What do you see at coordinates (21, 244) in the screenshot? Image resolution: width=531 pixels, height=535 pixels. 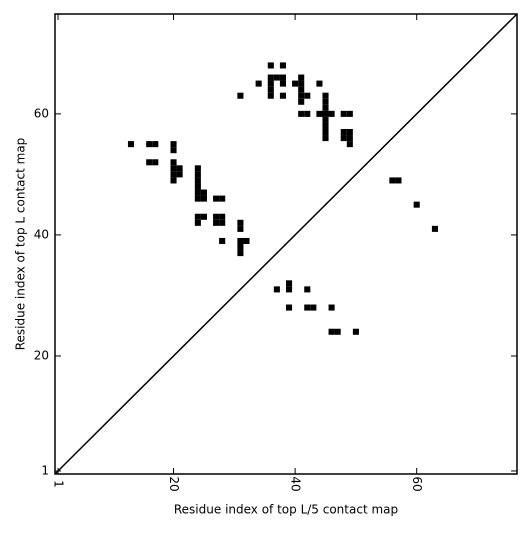 I see `y-axis-label: Residue index of top L contact map` at bounding box center [21, 244].